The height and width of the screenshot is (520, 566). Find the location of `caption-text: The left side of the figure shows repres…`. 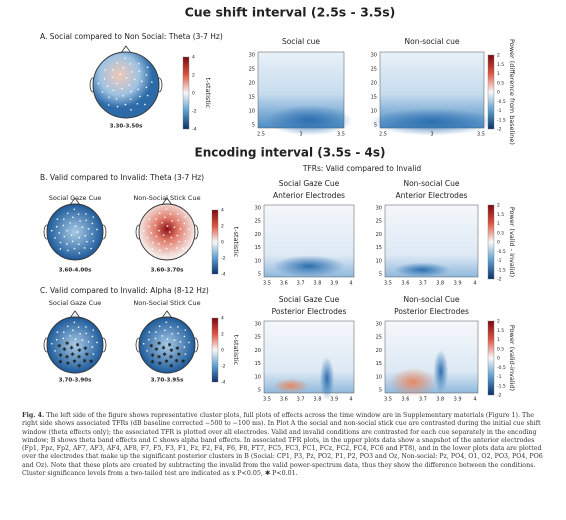

caption-text: The left side of the figure shows repres… is located at coordinates (282, 445).